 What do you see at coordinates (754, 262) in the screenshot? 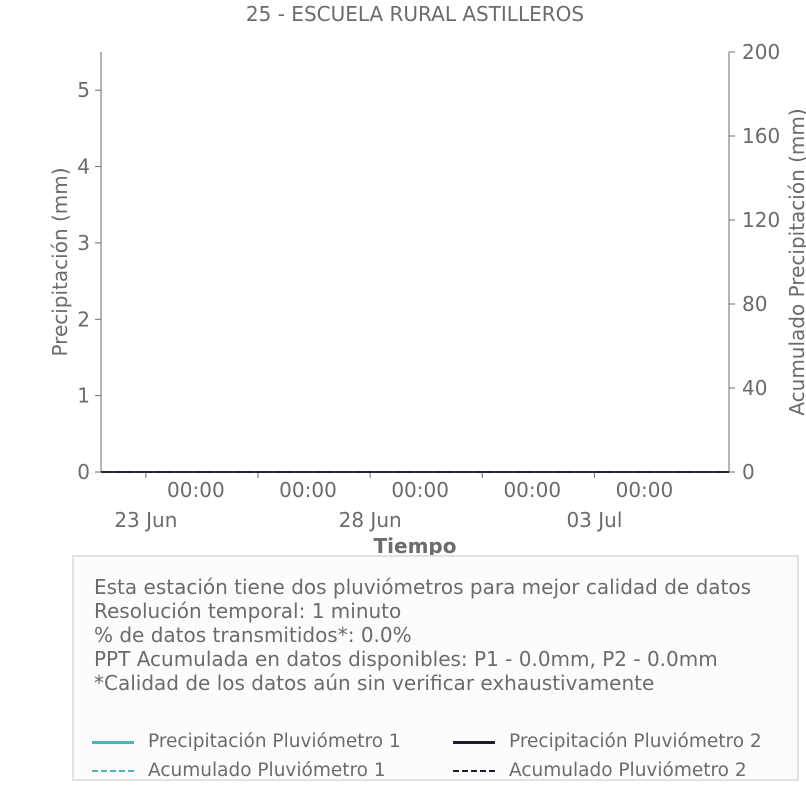
I see `right-axis: 0 40 80 120 160 200` at bounding box center [754, 262].